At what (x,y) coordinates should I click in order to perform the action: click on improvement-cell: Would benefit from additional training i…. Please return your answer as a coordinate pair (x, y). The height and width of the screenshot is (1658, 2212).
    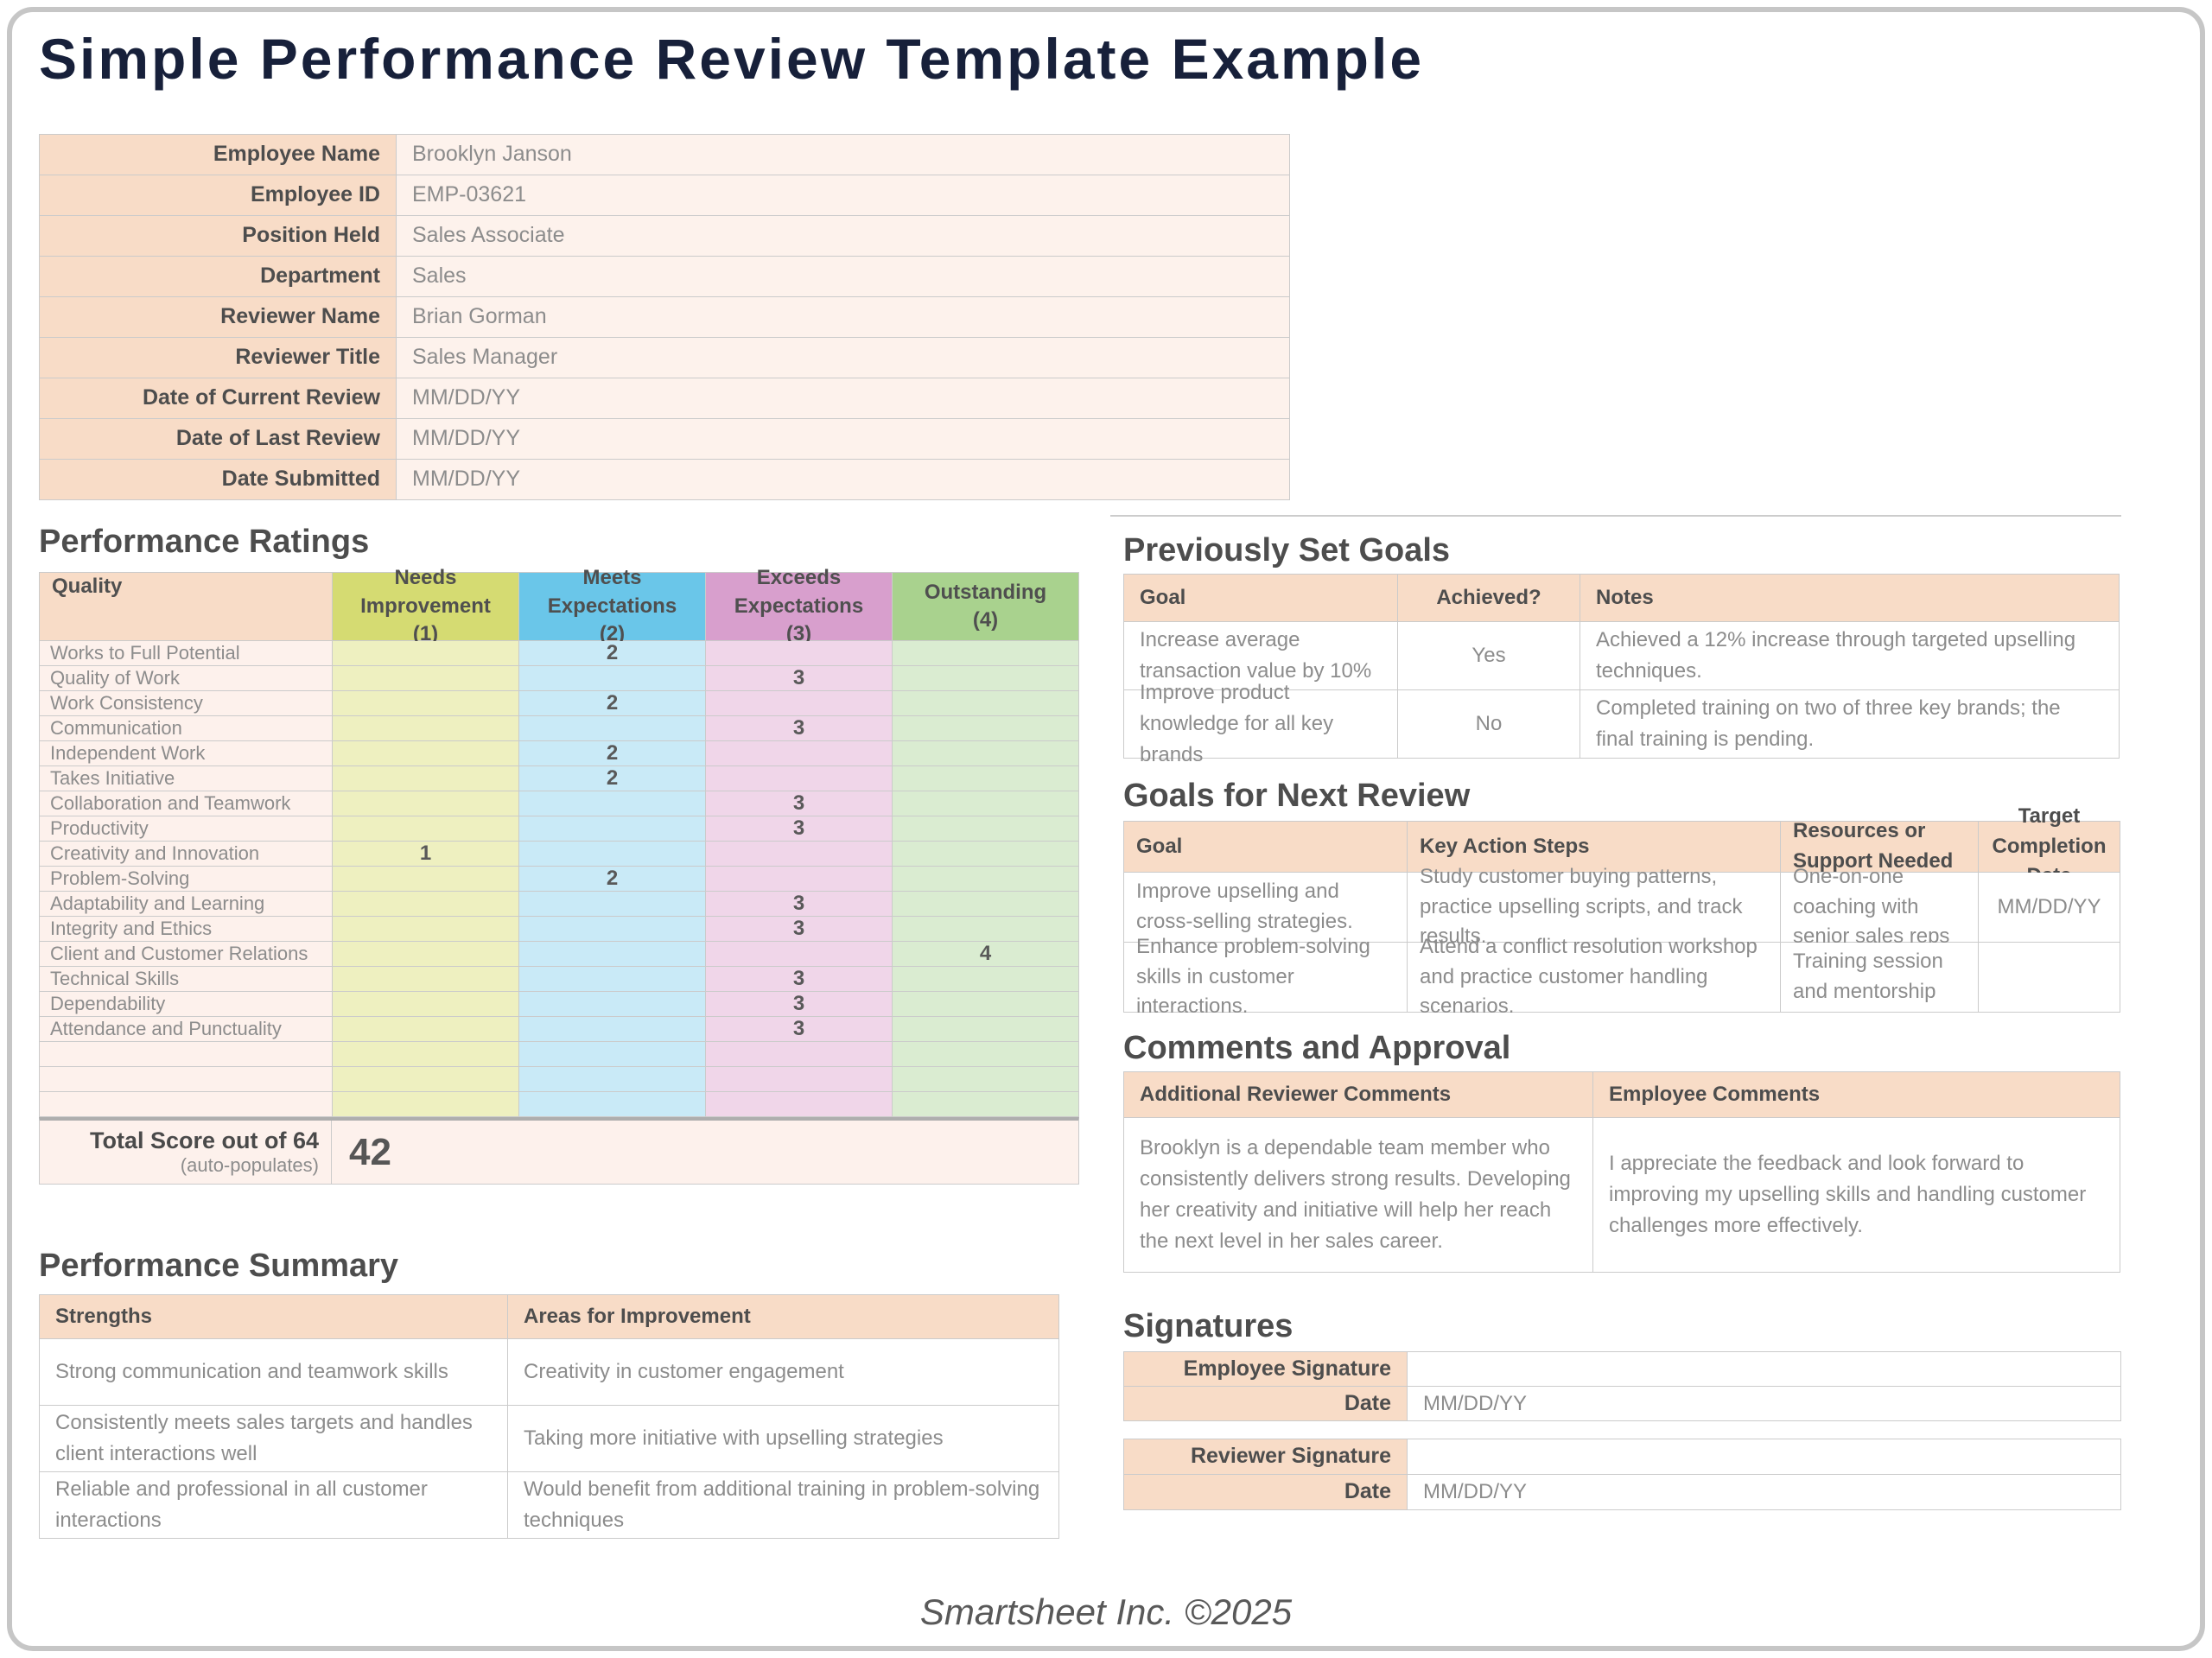
    Looking at the image, I should click on (783, 1505).